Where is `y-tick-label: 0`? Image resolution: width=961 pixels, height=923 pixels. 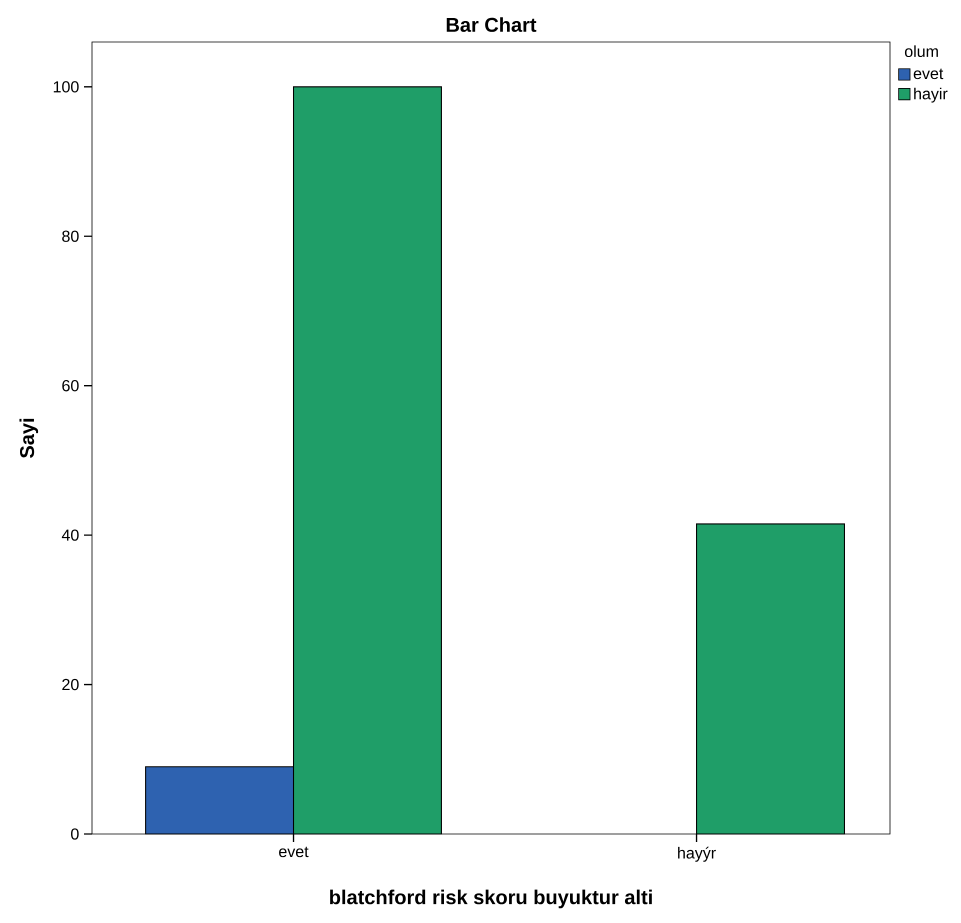
y-tick-label: 0 is located at coordinates (75, 834).